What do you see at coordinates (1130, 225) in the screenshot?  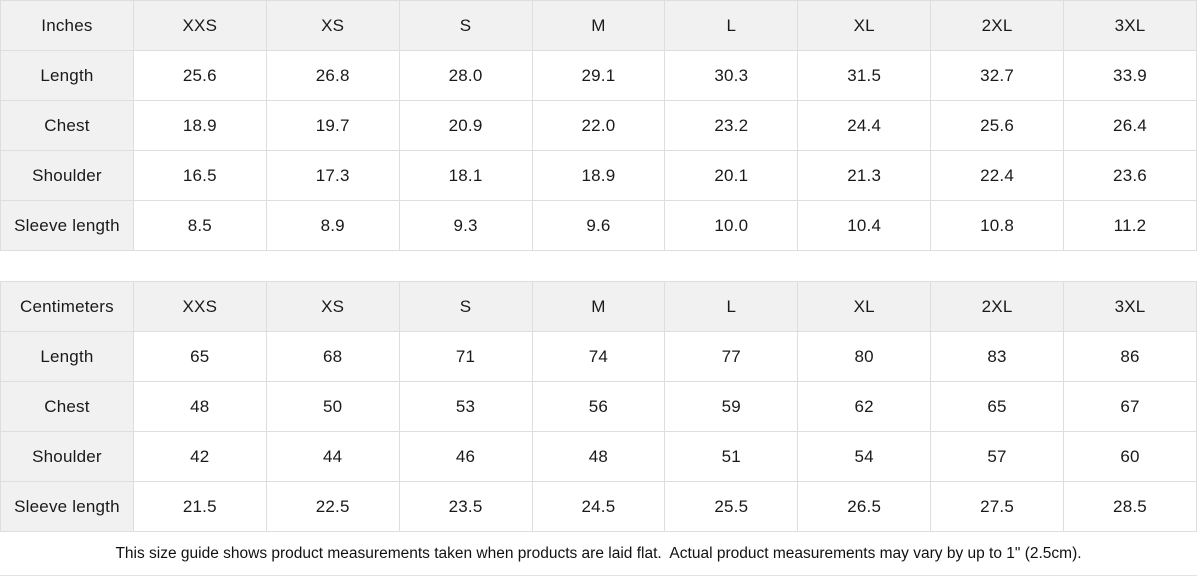 I see `measurement-cell: 11.2` at bounding box center [1130, 225].